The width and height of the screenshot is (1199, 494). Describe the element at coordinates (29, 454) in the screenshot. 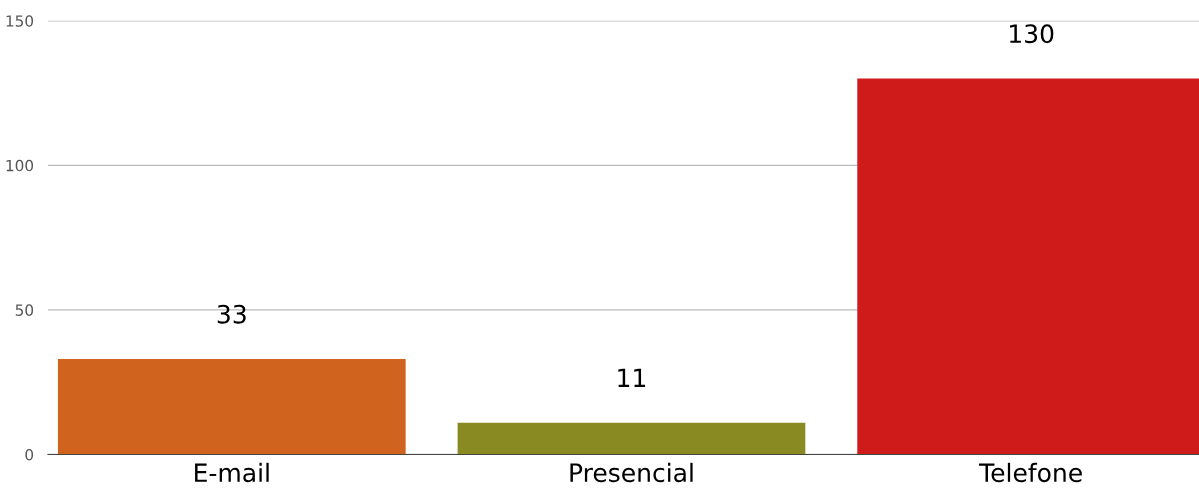

I see `y-tick-label: 0` at that location.